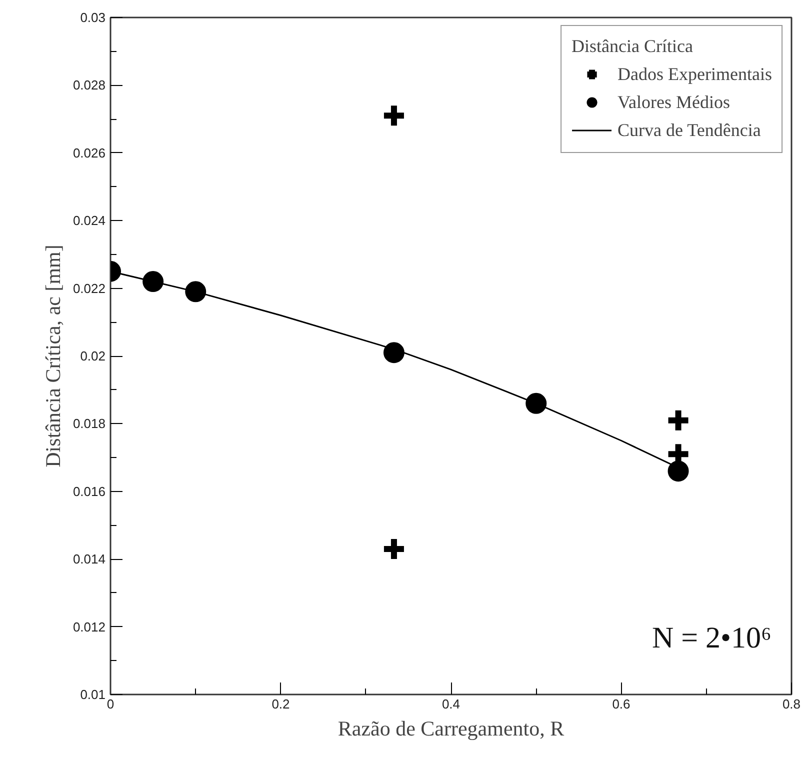 Image resolution: width=805 pixels, height=764 pixels. What do you see at coordinates (695, 74) in the screenshot?
I see `legend-label: Dados Experimentais` at bounding box center [695, 74].